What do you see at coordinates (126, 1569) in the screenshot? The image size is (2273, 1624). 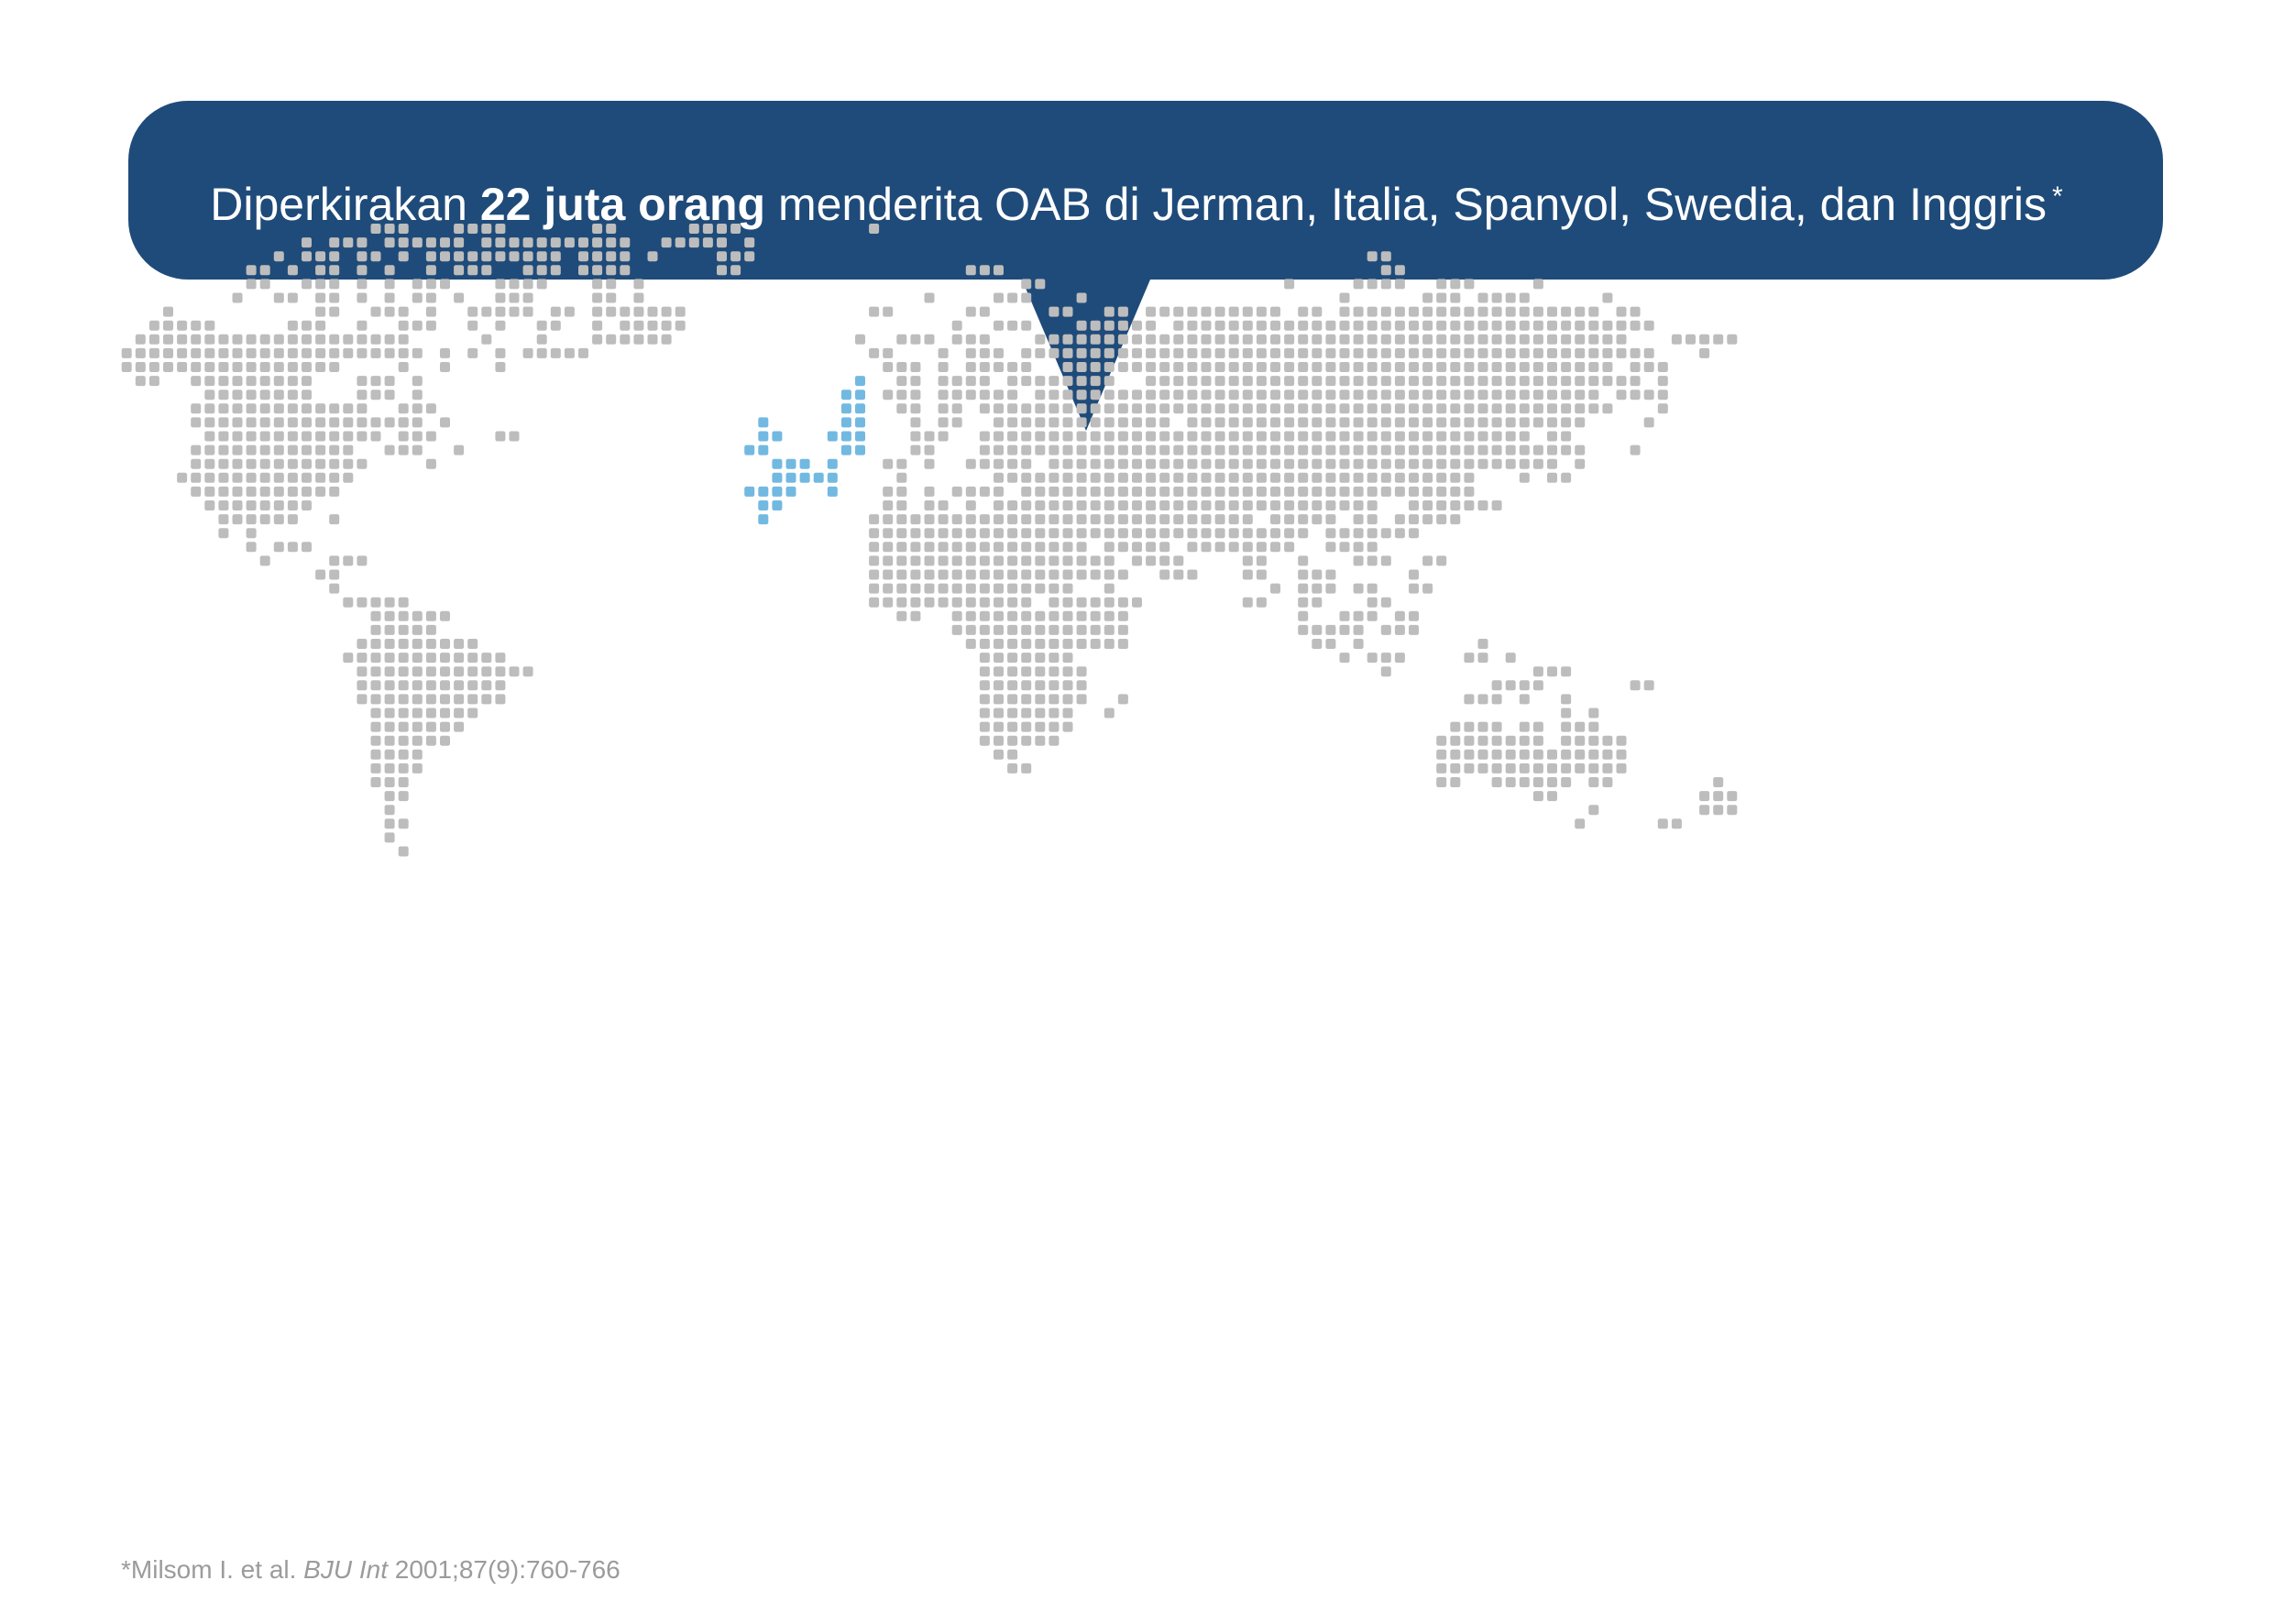 I see `footnote-marker: *` at bounding box center [126, 1569].